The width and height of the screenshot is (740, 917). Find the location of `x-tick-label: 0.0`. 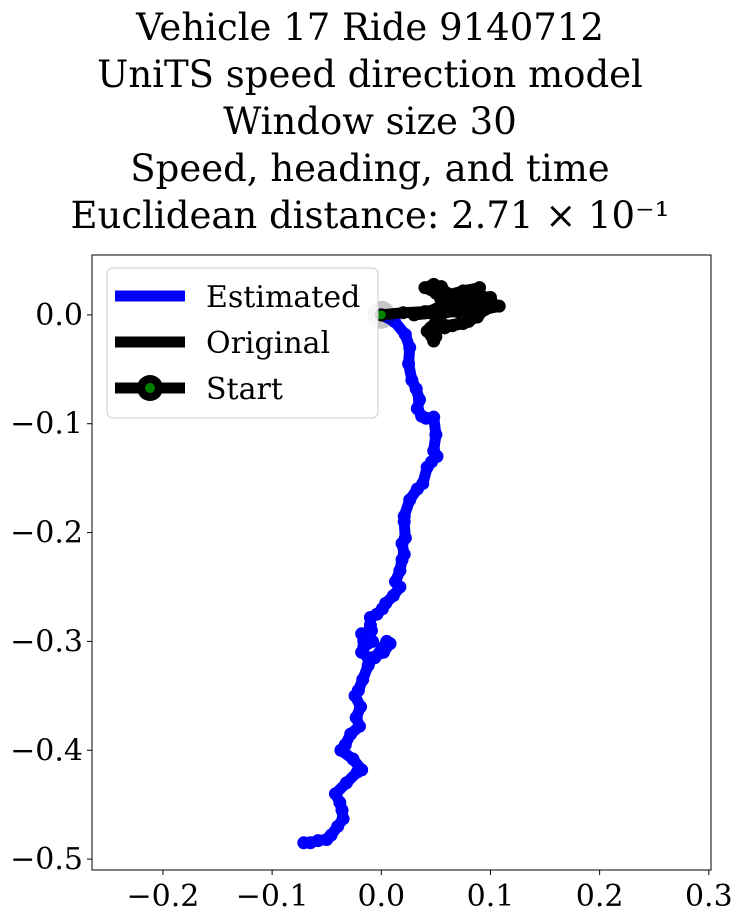

x-tick-label: 0.0 is located at coordinates (381, 896).